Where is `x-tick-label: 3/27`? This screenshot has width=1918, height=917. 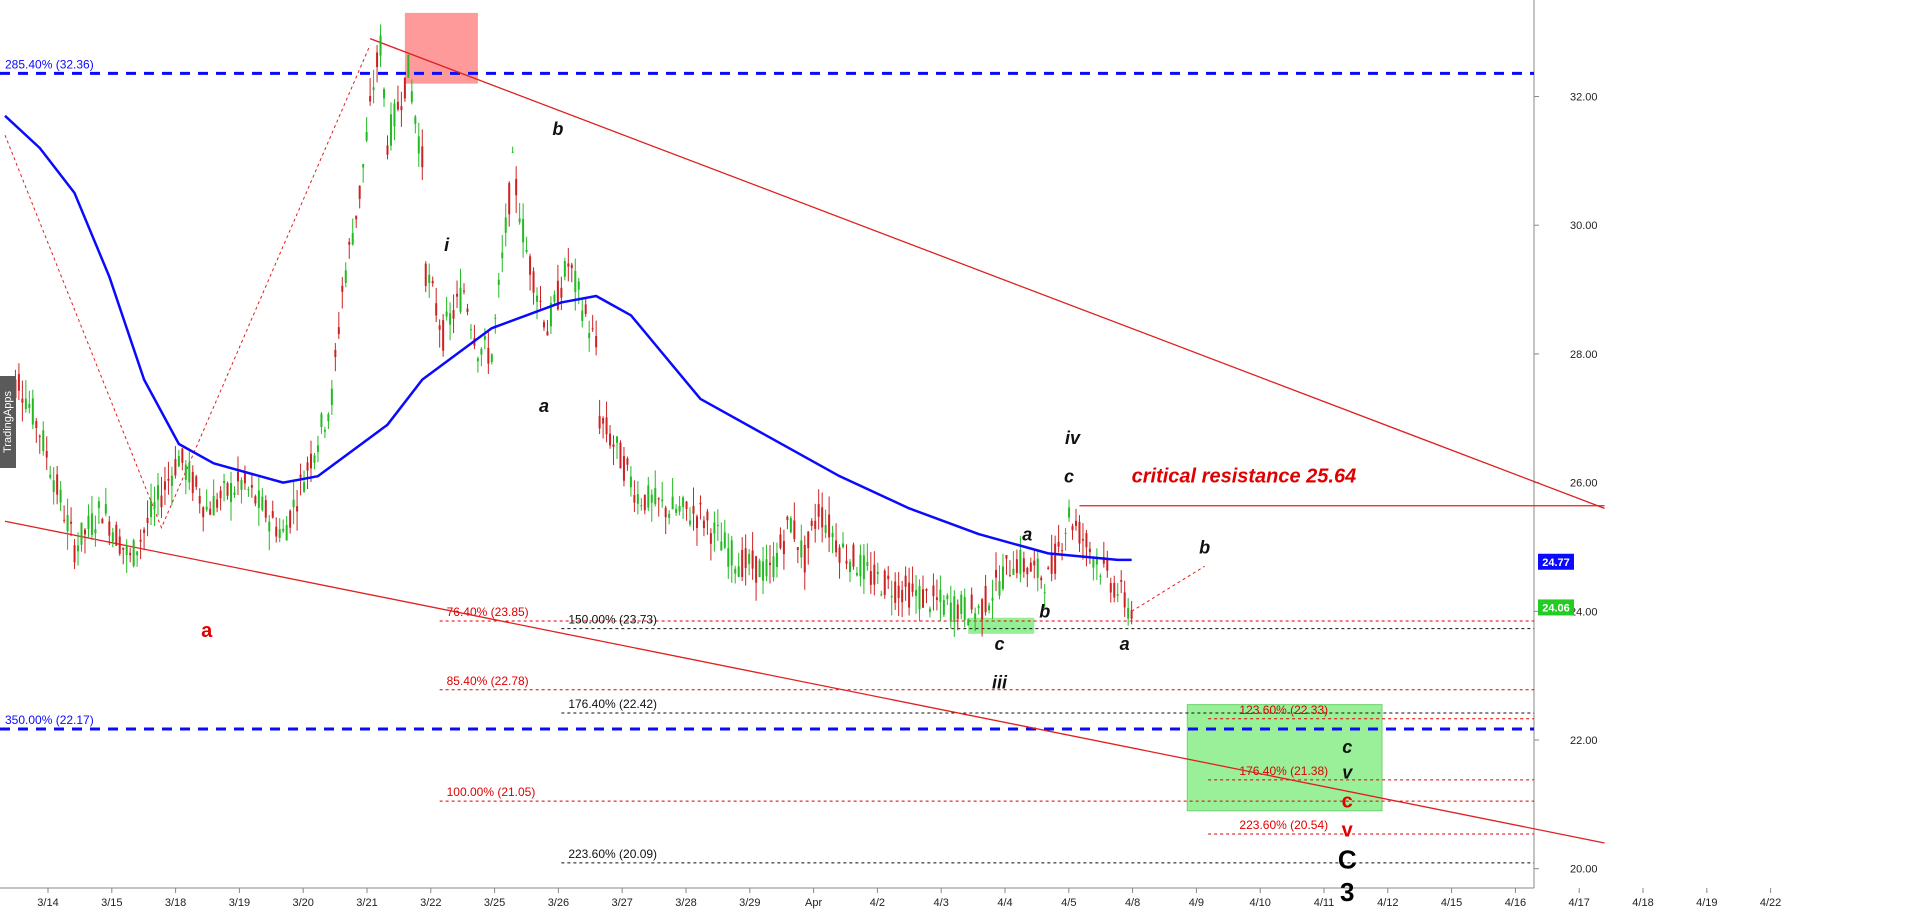 x-tick-label: 3/27 is located at coordinates (621, 903).